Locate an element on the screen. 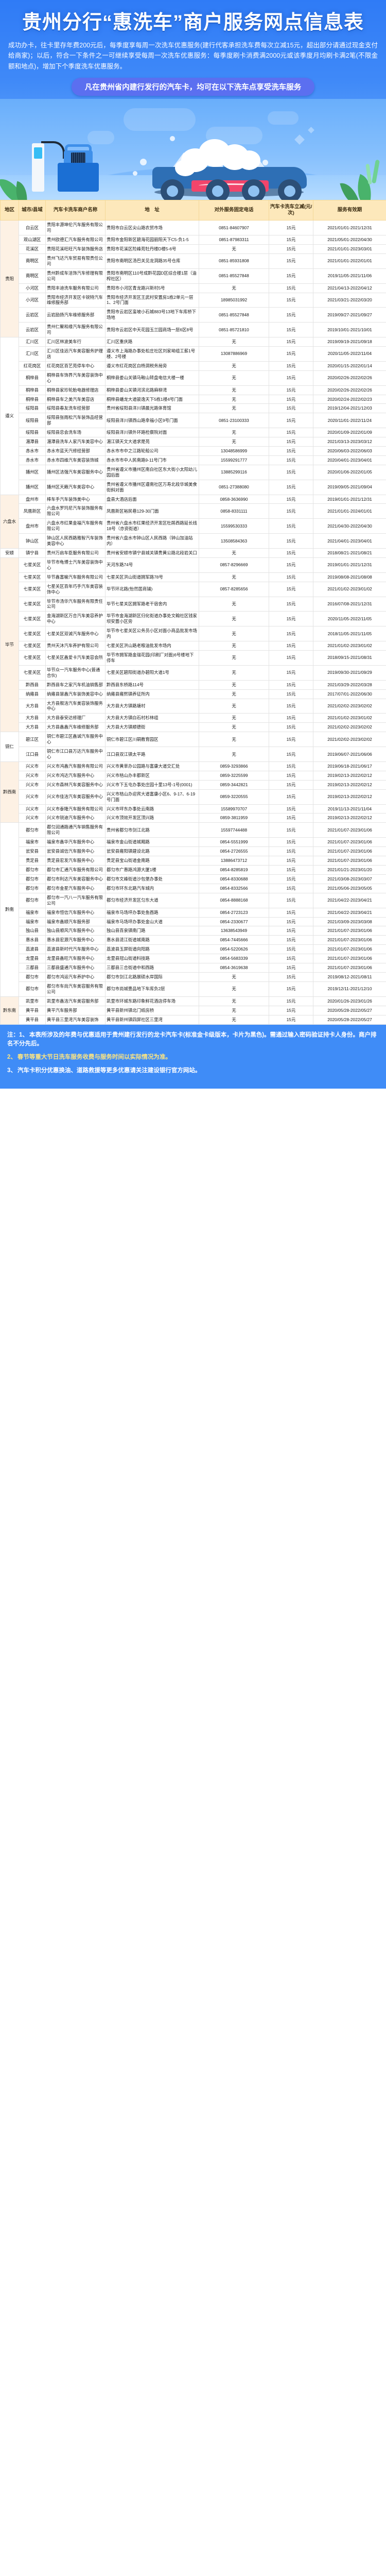 This screenshot has width=386, height=2576. cell-city: 碧江区 is located at coordinates (32, 740).